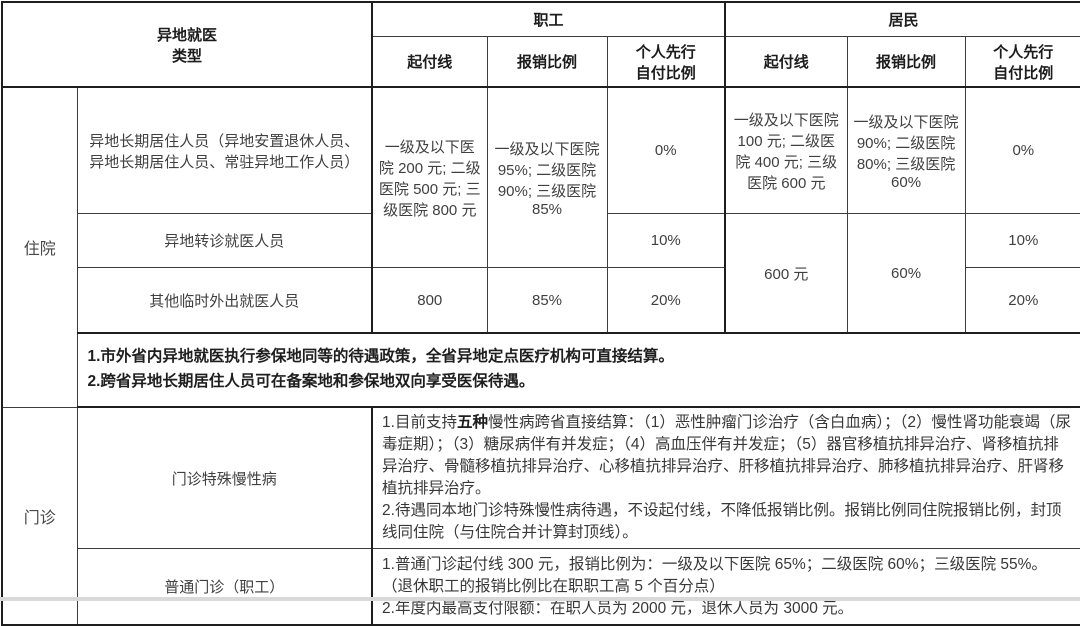 The height and width of the screenshot is (626, 1080). What do you see at coordinates (666, 300) in the screenshot?
I see `cell-emp-selfpay-temporary: 20%` at bounding box center [666, 300].